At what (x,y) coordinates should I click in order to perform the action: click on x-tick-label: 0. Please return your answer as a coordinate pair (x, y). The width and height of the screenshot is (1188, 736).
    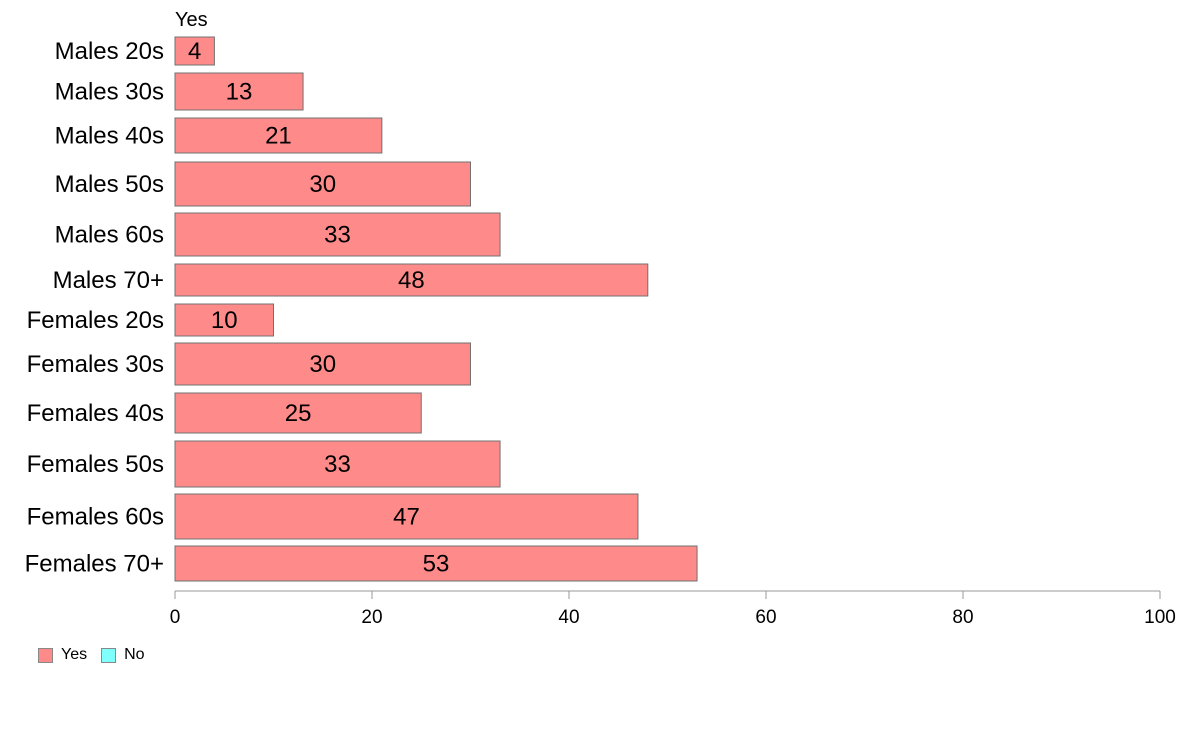
    Looking at the image, I should click on (175, 617).